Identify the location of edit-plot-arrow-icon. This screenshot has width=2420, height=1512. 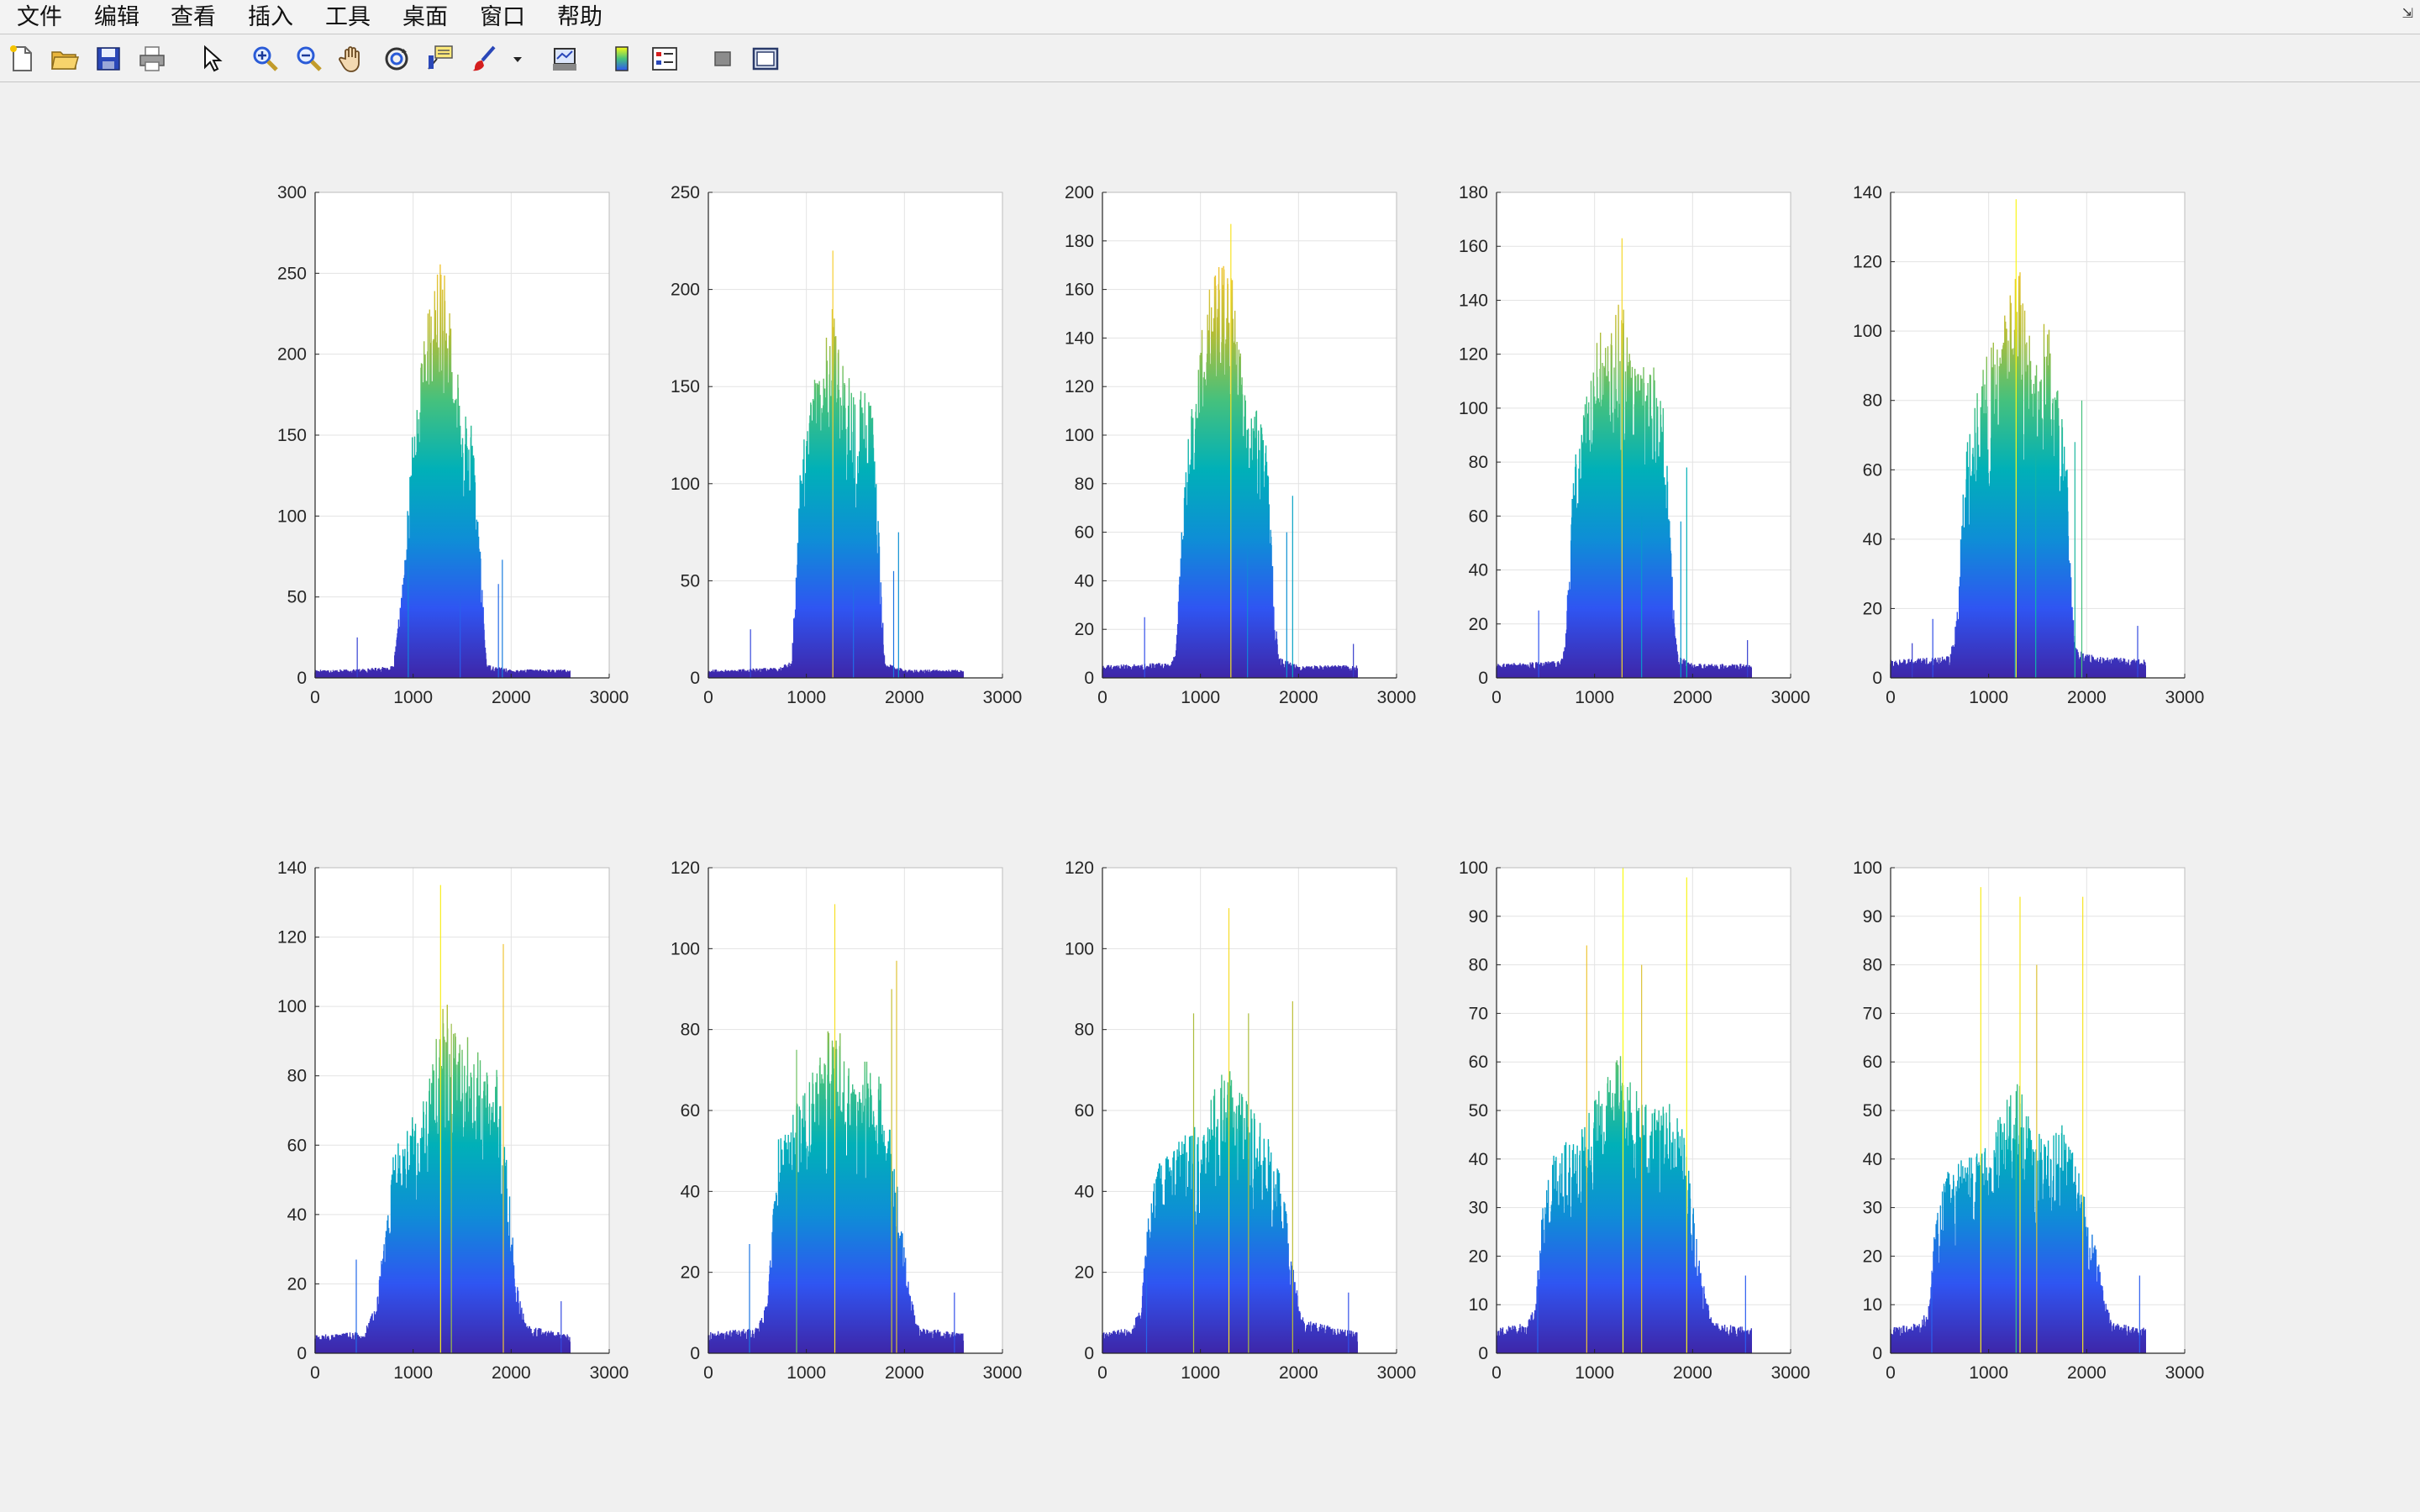
(212, 59).